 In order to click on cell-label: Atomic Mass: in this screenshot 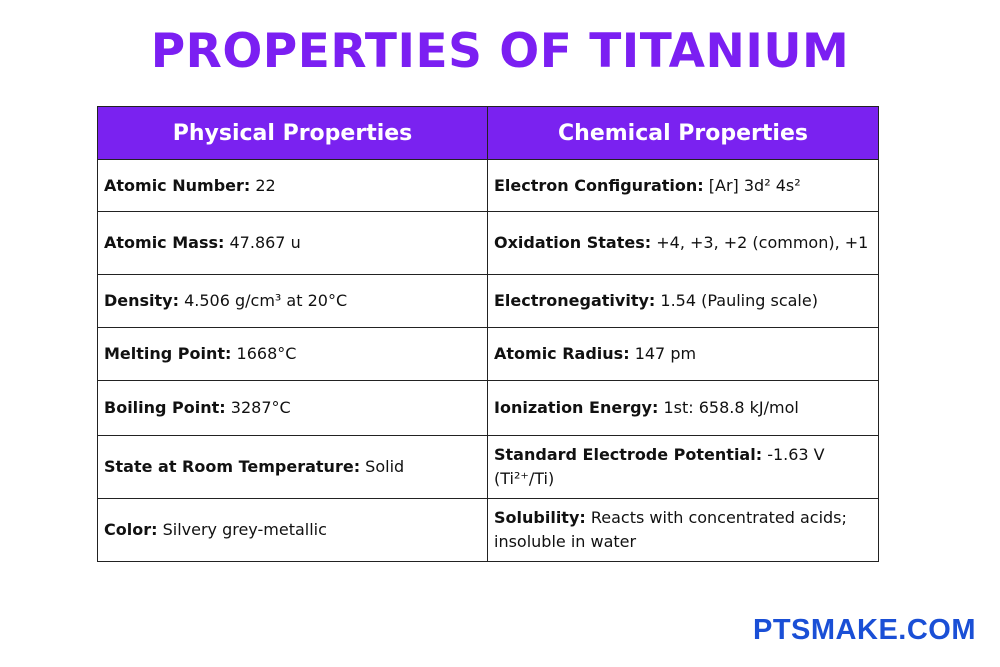, I will do `click(164, 242)`.